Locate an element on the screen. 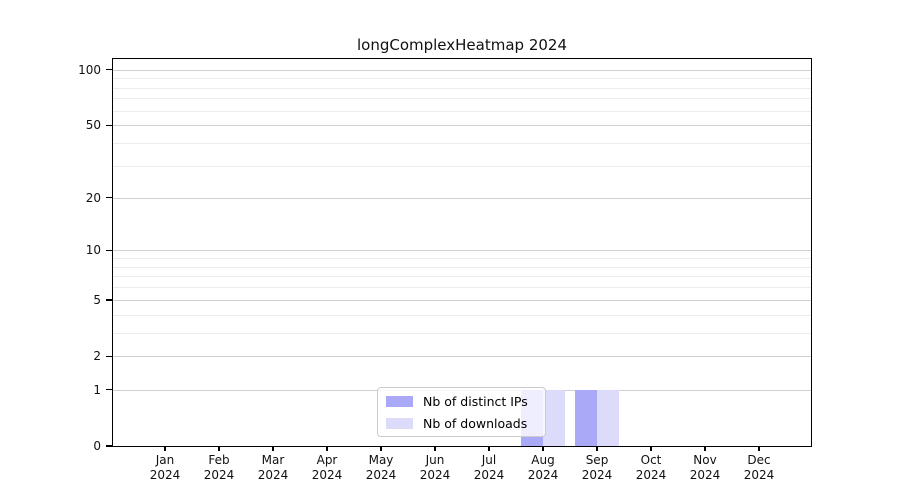 Image resolution: width=900 pixels, height=500 pixels. x-tick-label: Sep 2024 is located at coordinates (597, 467).